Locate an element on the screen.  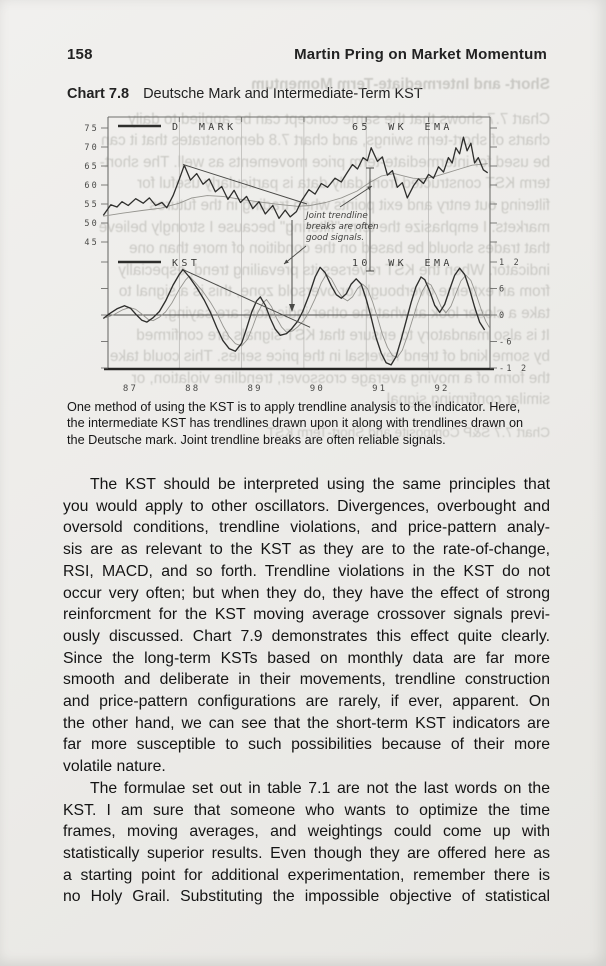
x-axis-label: 87 is located at coordinates (130, 389).